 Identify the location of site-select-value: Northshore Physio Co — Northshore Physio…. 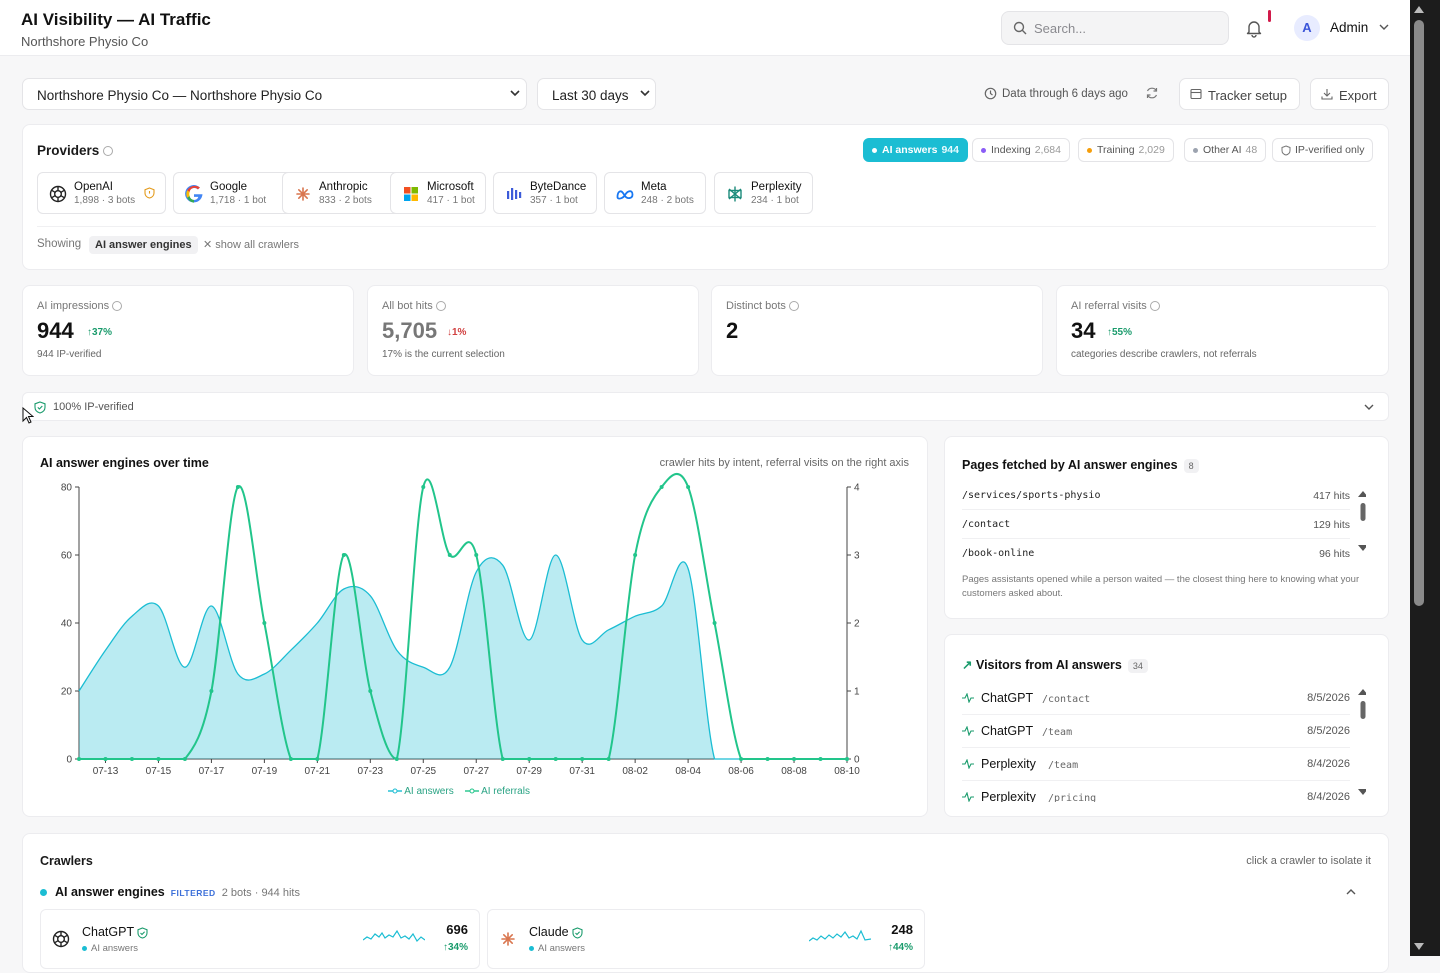
(180, 95).